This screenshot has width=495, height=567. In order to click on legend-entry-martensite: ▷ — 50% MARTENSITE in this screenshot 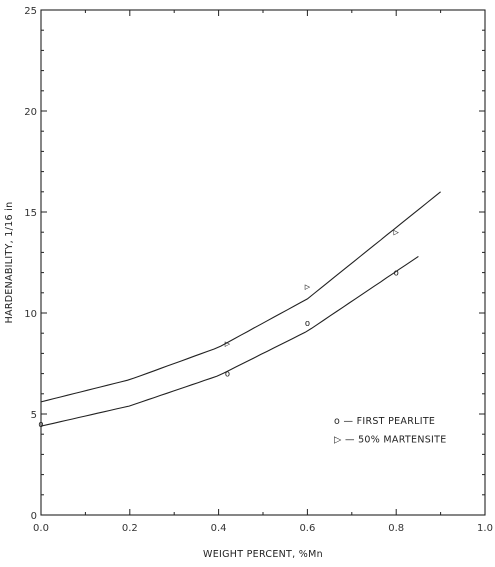, I will do `click(390, 439)`.